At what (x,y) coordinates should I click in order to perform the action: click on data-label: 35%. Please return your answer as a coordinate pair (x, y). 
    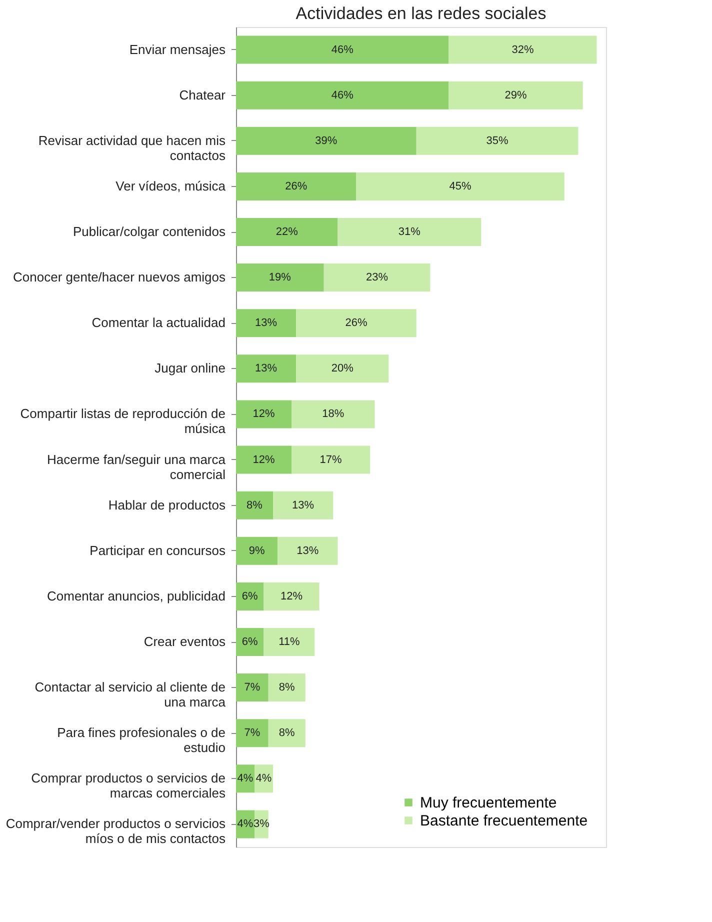
    Looking at the image, I should click on (497, 140).